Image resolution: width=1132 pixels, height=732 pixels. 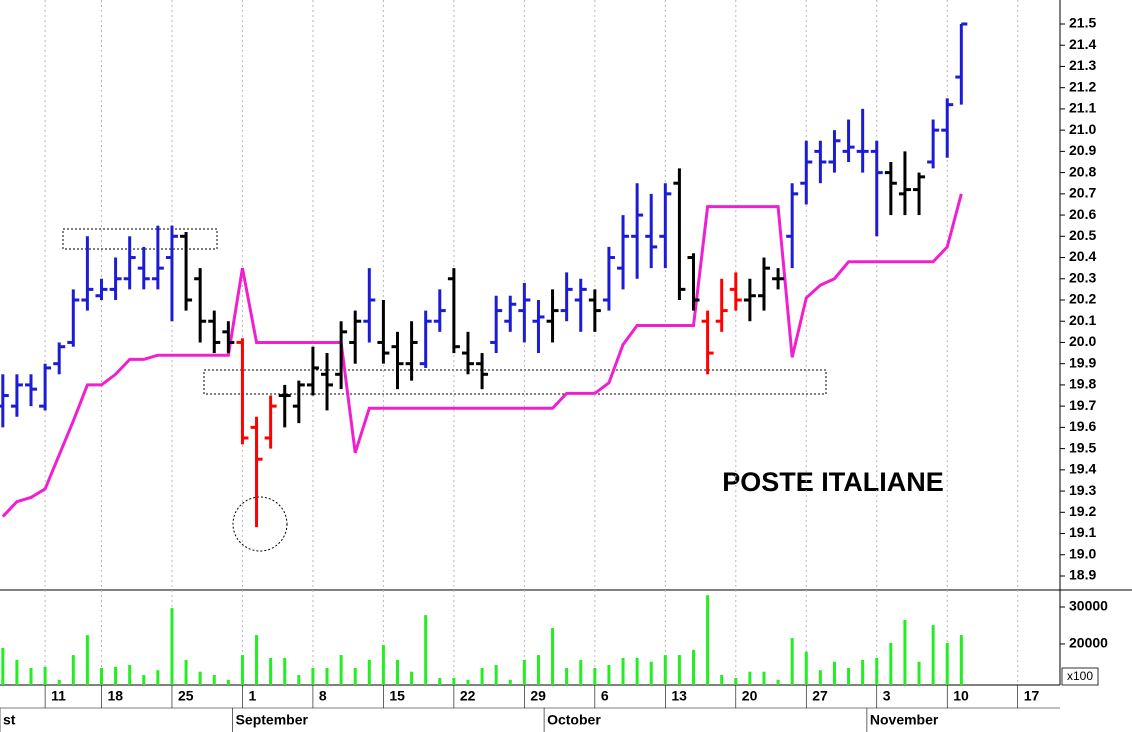 What do you see at coordinates (397, 696) in the screenshot?
I see `x-tick-label: 15` at bounding box center [397, 696].